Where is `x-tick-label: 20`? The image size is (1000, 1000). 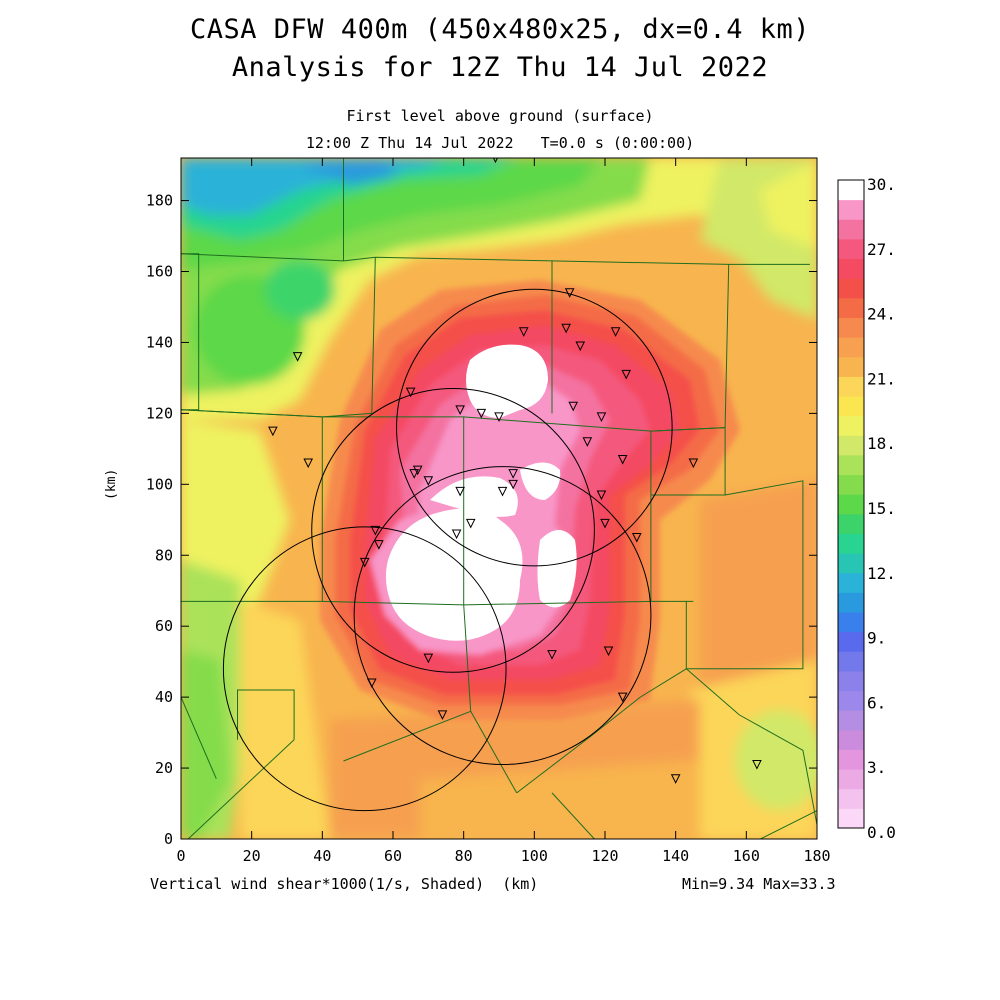 x-tick-label: 20 is located at coordinates (252, 856).